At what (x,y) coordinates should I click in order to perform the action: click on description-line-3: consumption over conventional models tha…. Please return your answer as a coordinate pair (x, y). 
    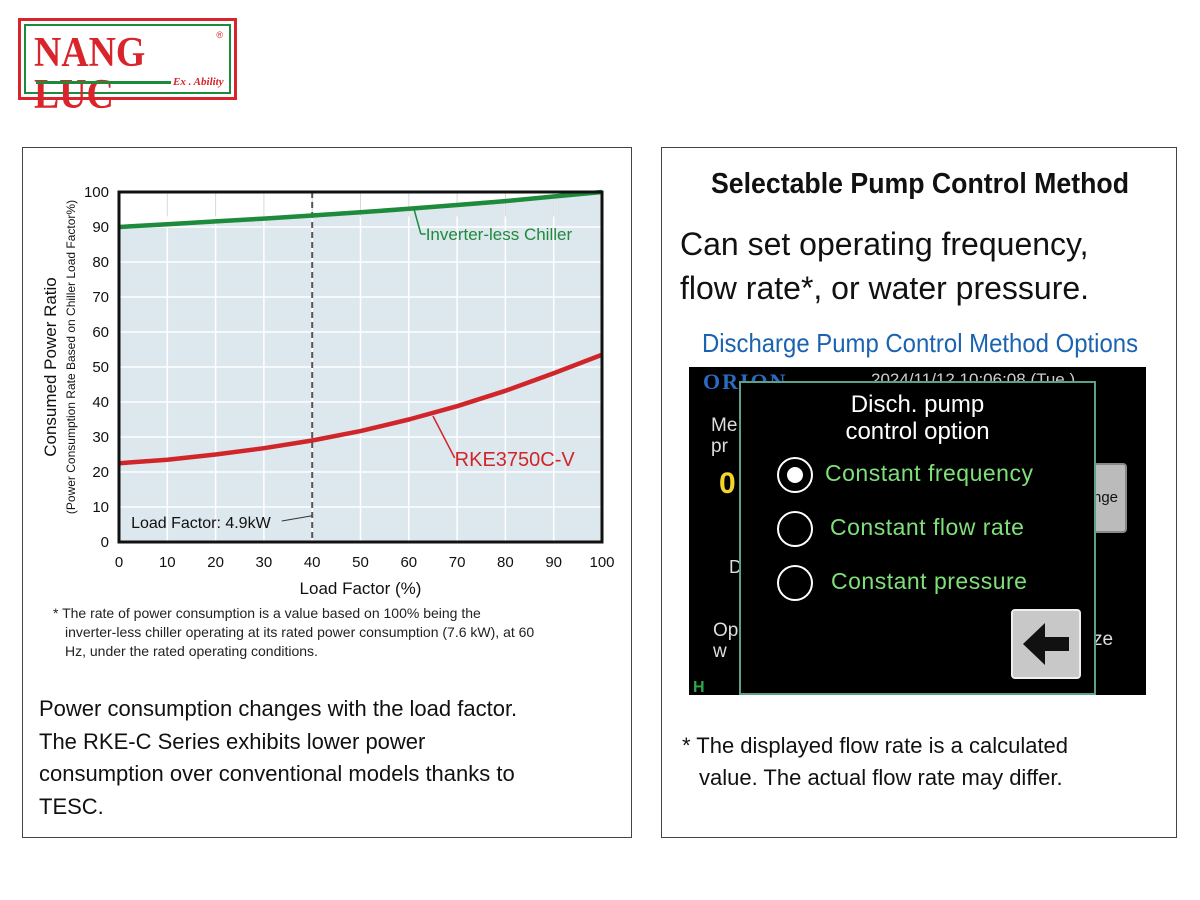
    Looking at the image, I should click on (277, 773).